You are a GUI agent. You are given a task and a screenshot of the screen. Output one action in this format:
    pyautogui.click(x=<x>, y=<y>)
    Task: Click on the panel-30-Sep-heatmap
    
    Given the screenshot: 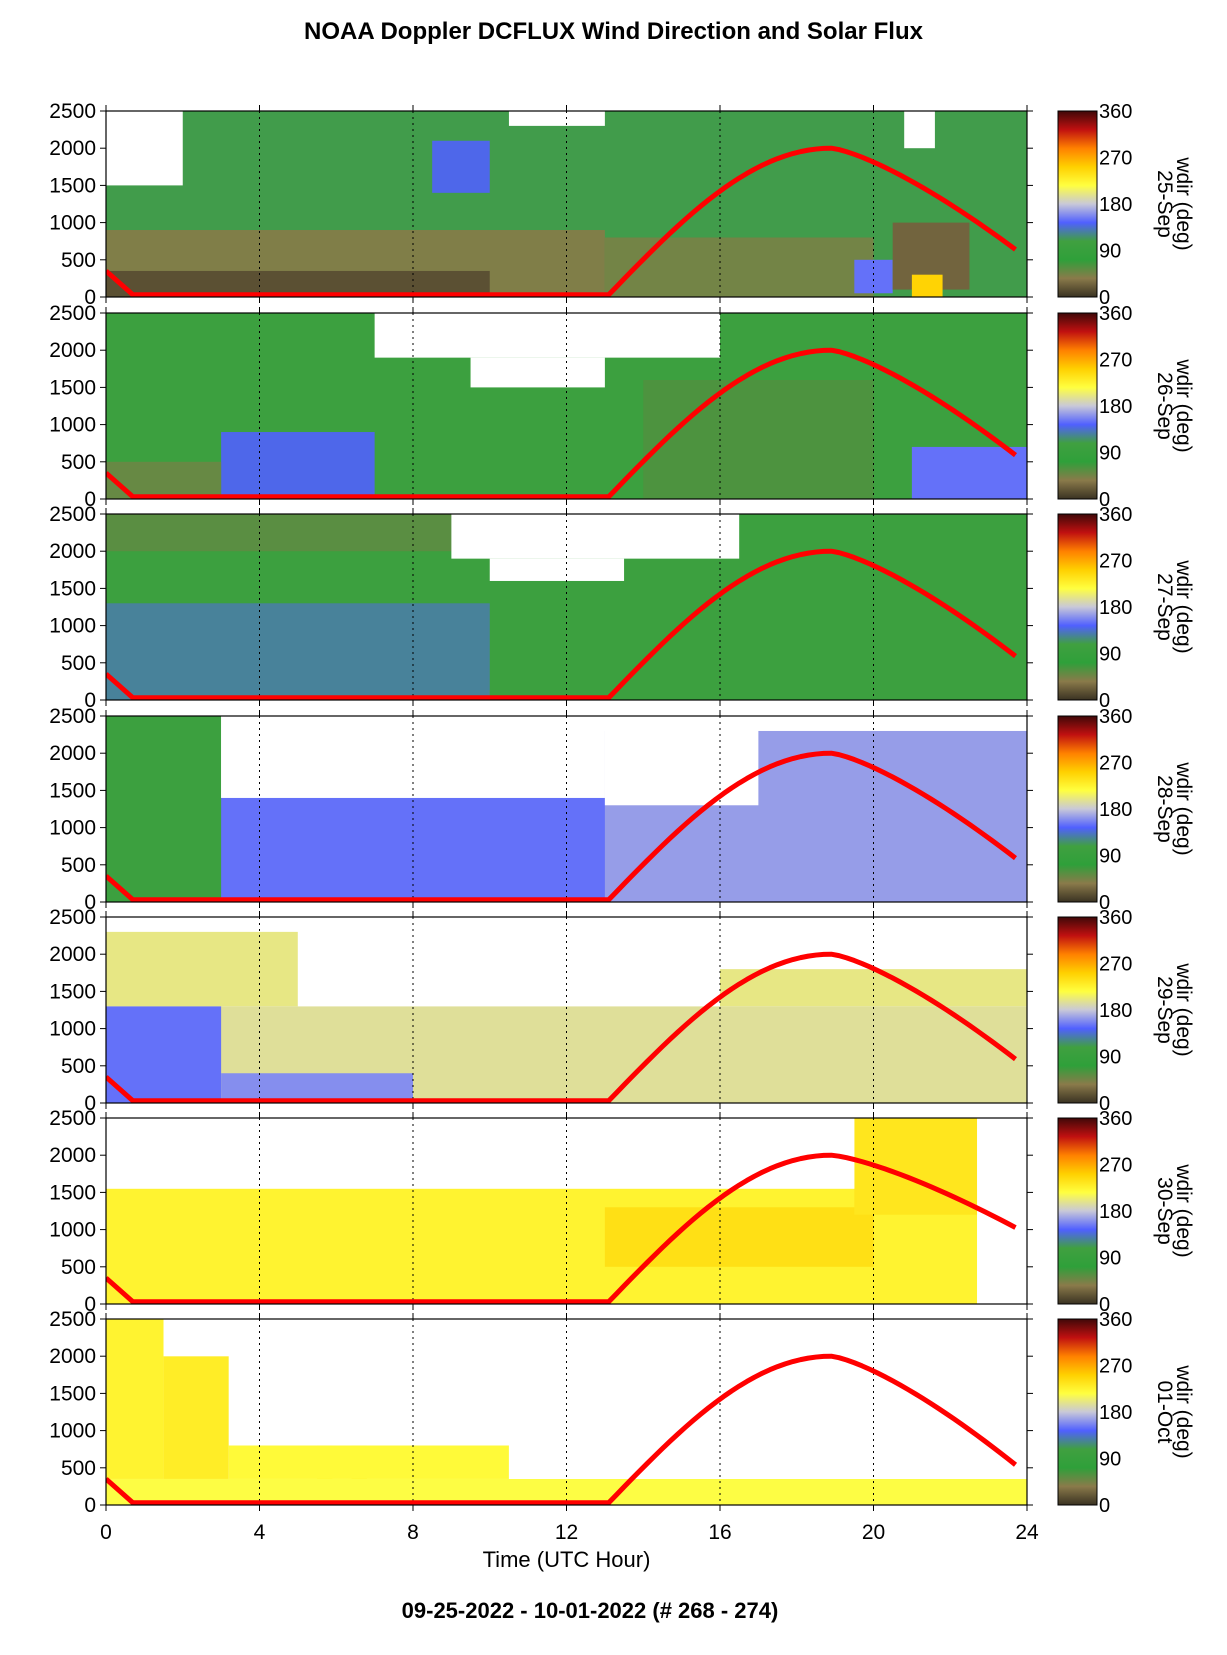 What is the action you would take?
    pyautogui.click(x=566, y=1211)
    